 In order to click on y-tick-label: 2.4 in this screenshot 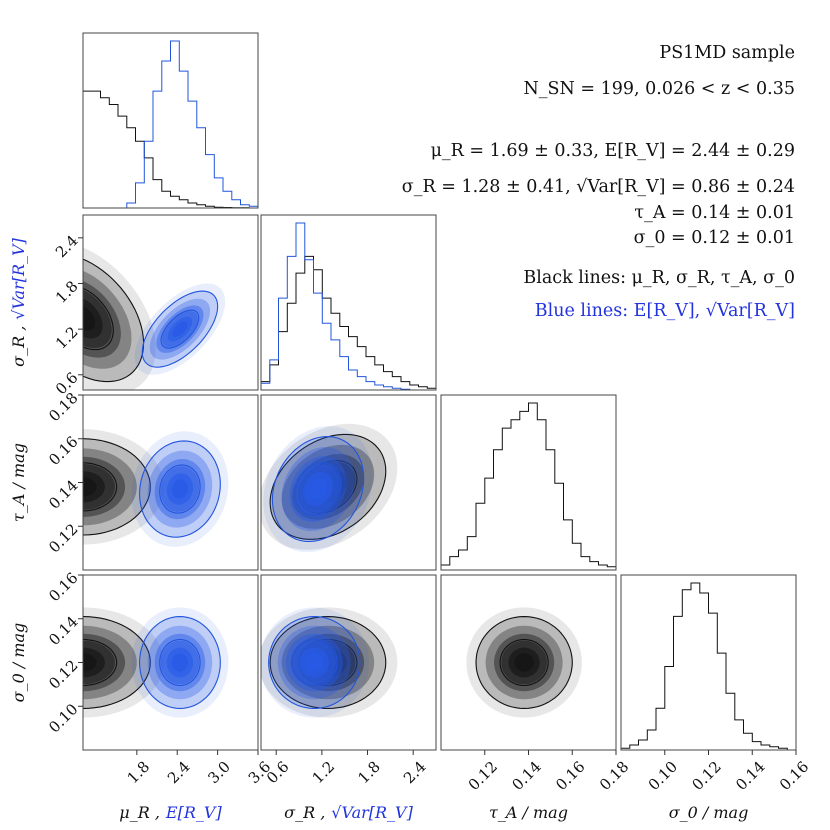, I will do `click(67, 247)`.